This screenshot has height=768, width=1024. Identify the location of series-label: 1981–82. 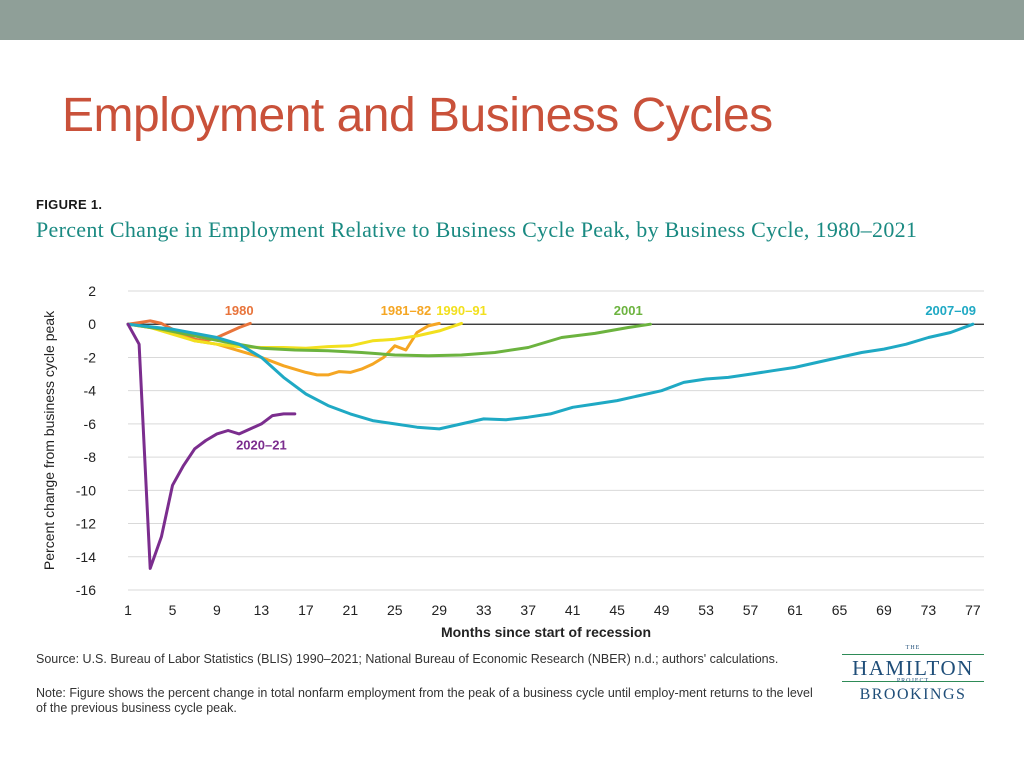
(406, 310).